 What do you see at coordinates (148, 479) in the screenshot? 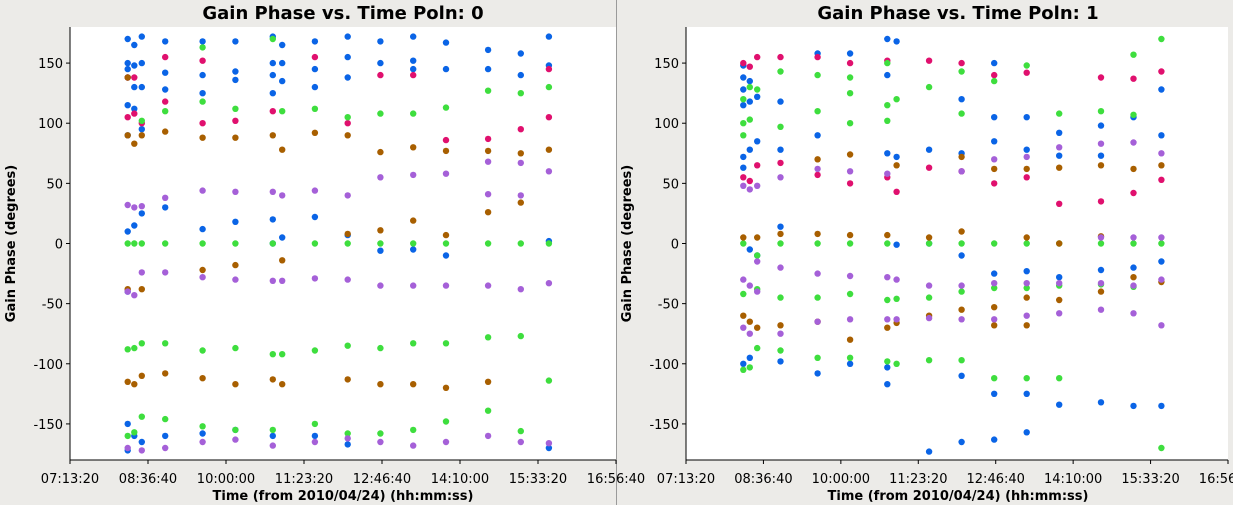
I see `x-tick-label: 08:36:40` at bounding box center [148, 479].